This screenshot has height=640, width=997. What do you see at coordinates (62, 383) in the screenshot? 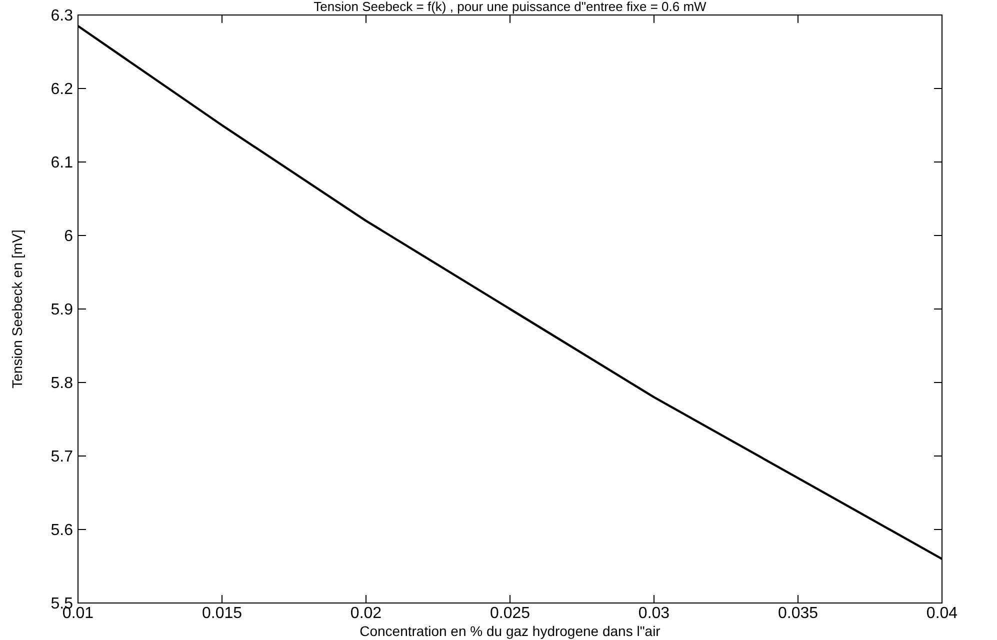
I see `y-tick-label: 5.8` at bounding box center [62, 383].